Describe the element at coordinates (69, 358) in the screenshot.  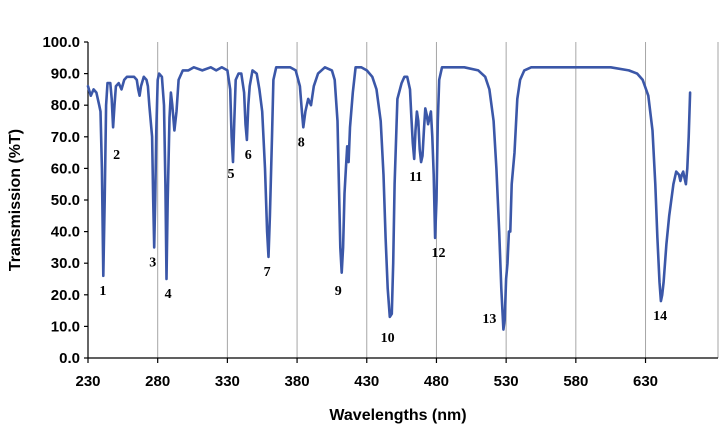
I see `y-tick-label: 0.0` at that location.